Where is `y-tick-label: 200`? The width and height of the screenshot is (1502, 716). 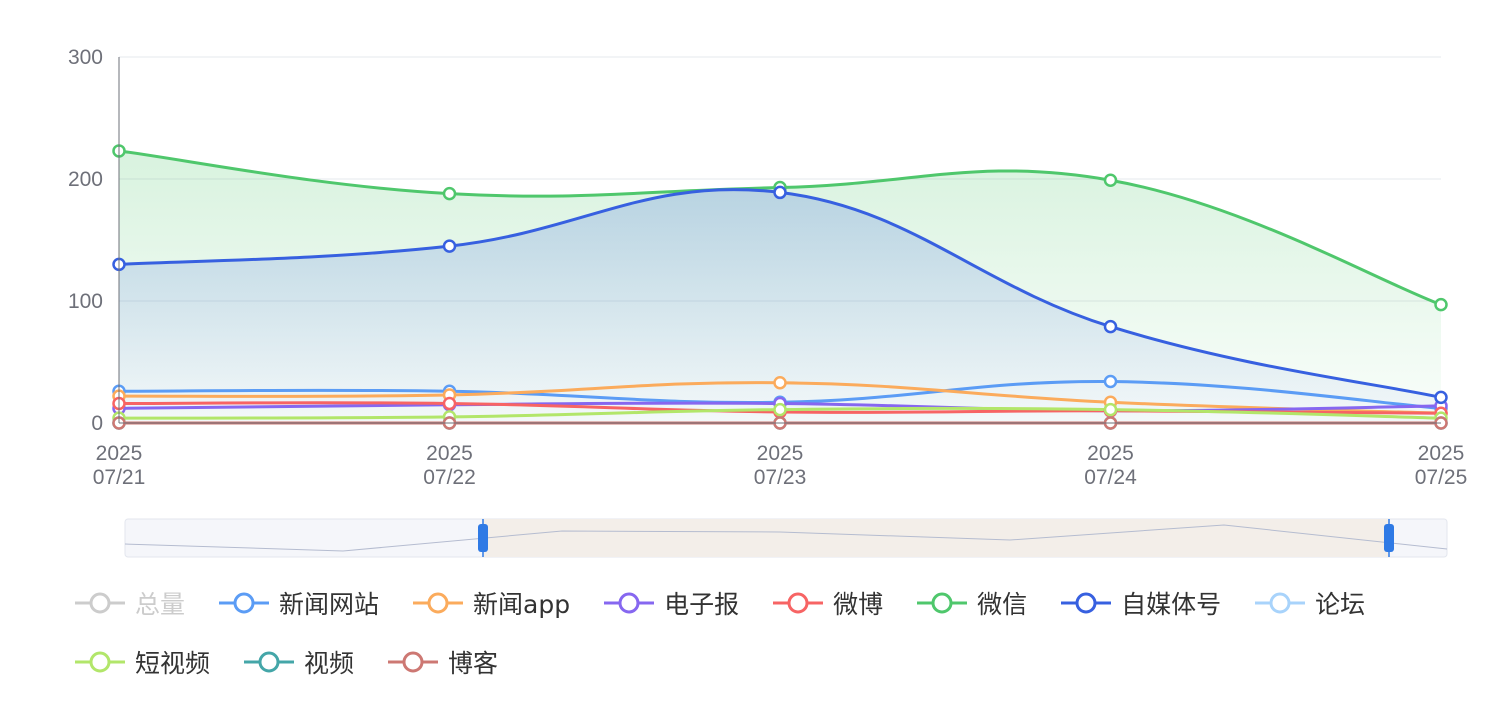
y-tick-label: 200 is located at coordinates (85, 179).